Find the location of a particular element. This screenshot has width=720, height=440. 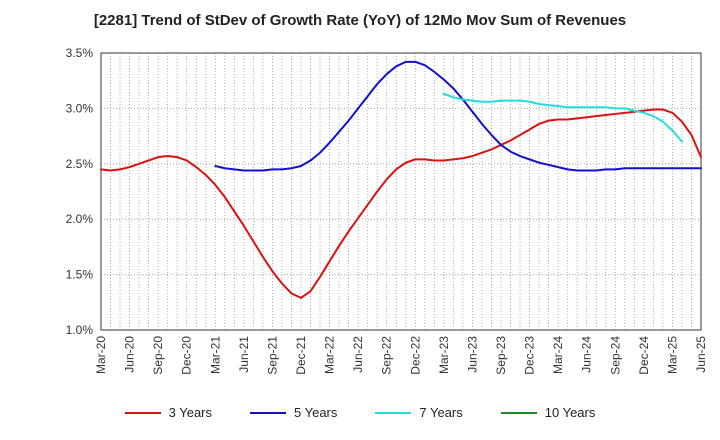

legend-swatch-7-years is located at coordinates (393, 412).